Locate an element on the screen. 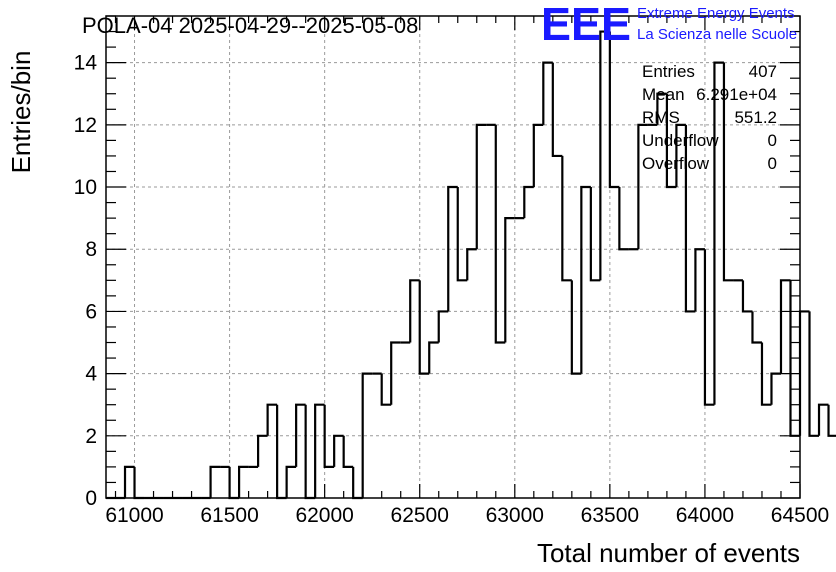 Image resolution: width=836 pixels, height=572 pixels. x-tick-label: 62000 is located at coordinates (324, 515).